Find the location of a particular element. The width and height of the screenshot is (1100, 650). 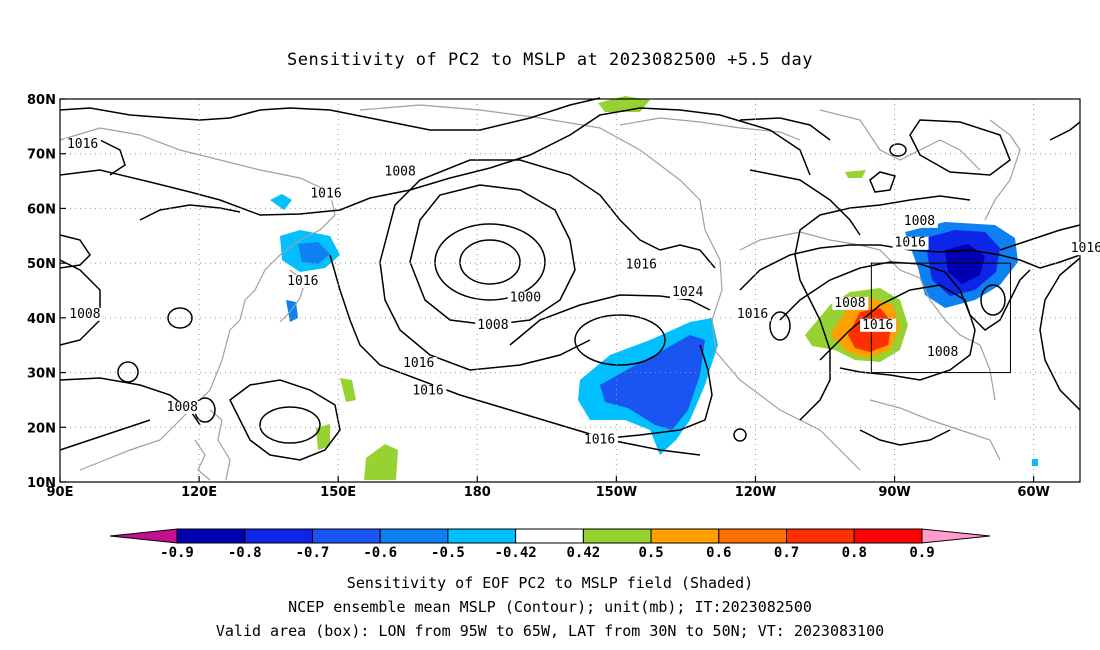

lat-tick-label-6: 20N is located at coordinates (41, 428).